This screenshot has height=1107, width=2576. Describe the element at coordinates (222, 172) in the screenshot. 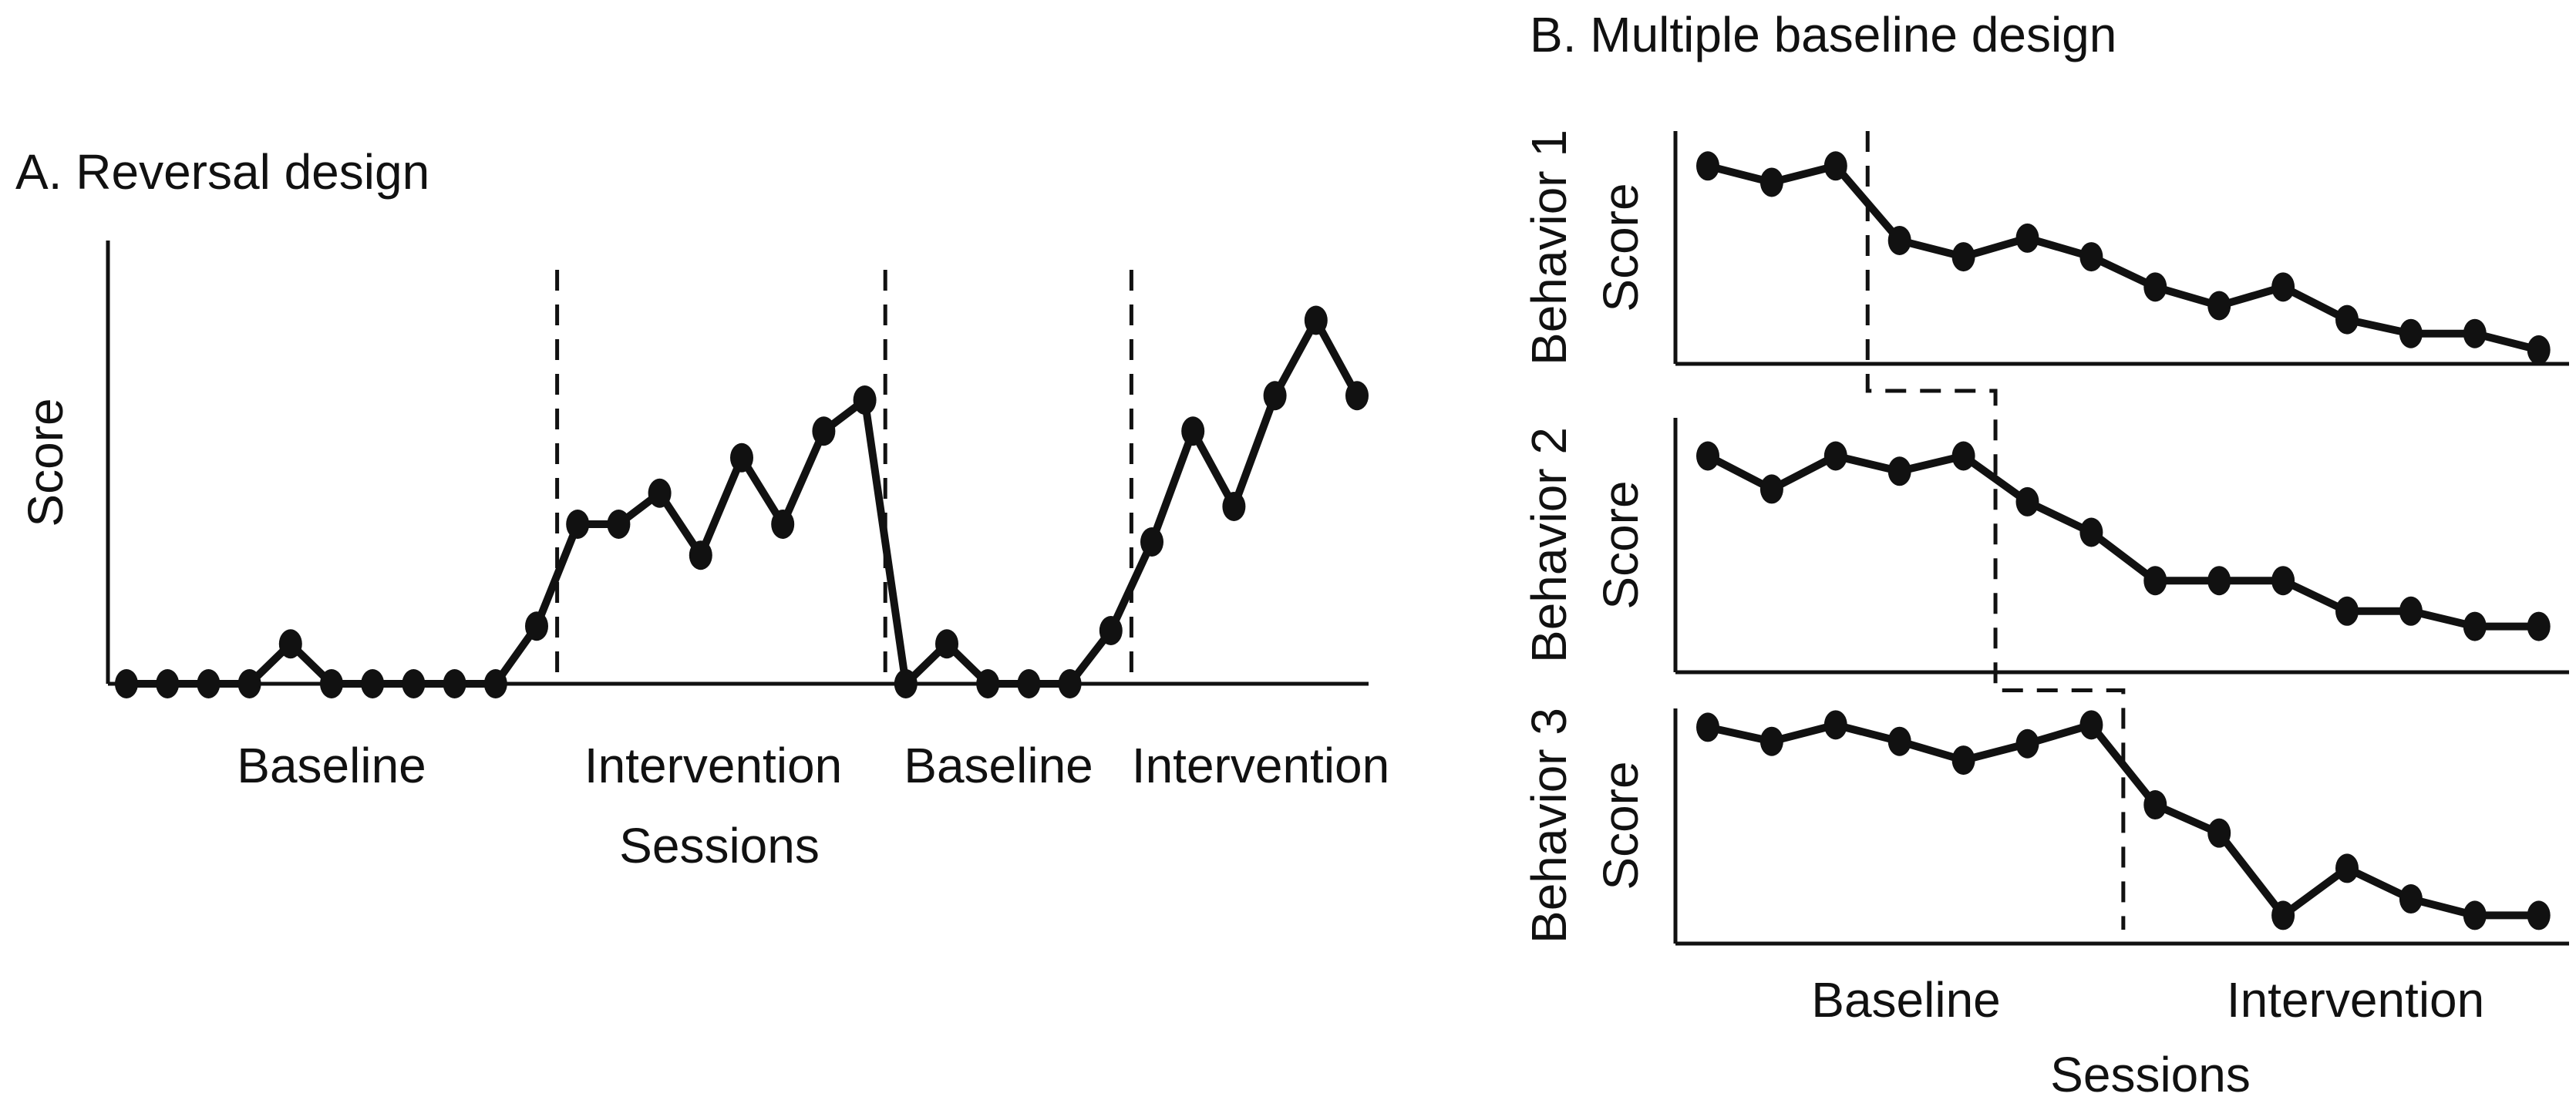

I see `panel-a-title: A. Reversal design` at that location.